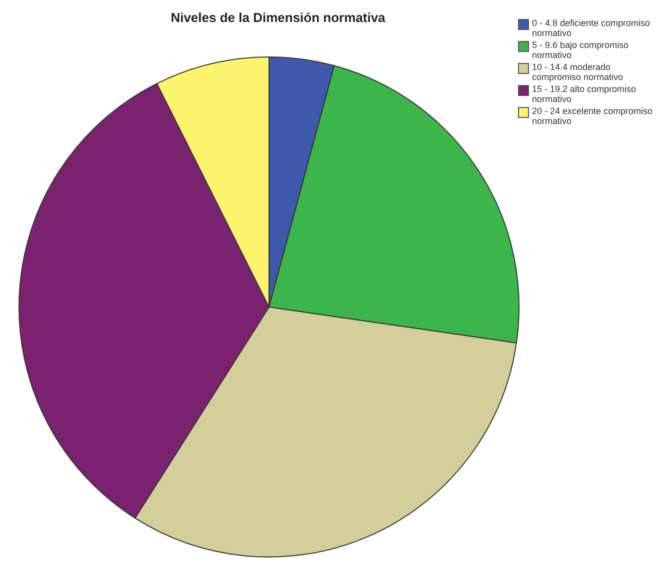 The height and width of the screenshot is (567, 666). What do you see at coordinates (278, 17) in the screenshot?
I see `chart-title: Niveles de la Dimensión normativa` at bounding box center [278, 17].